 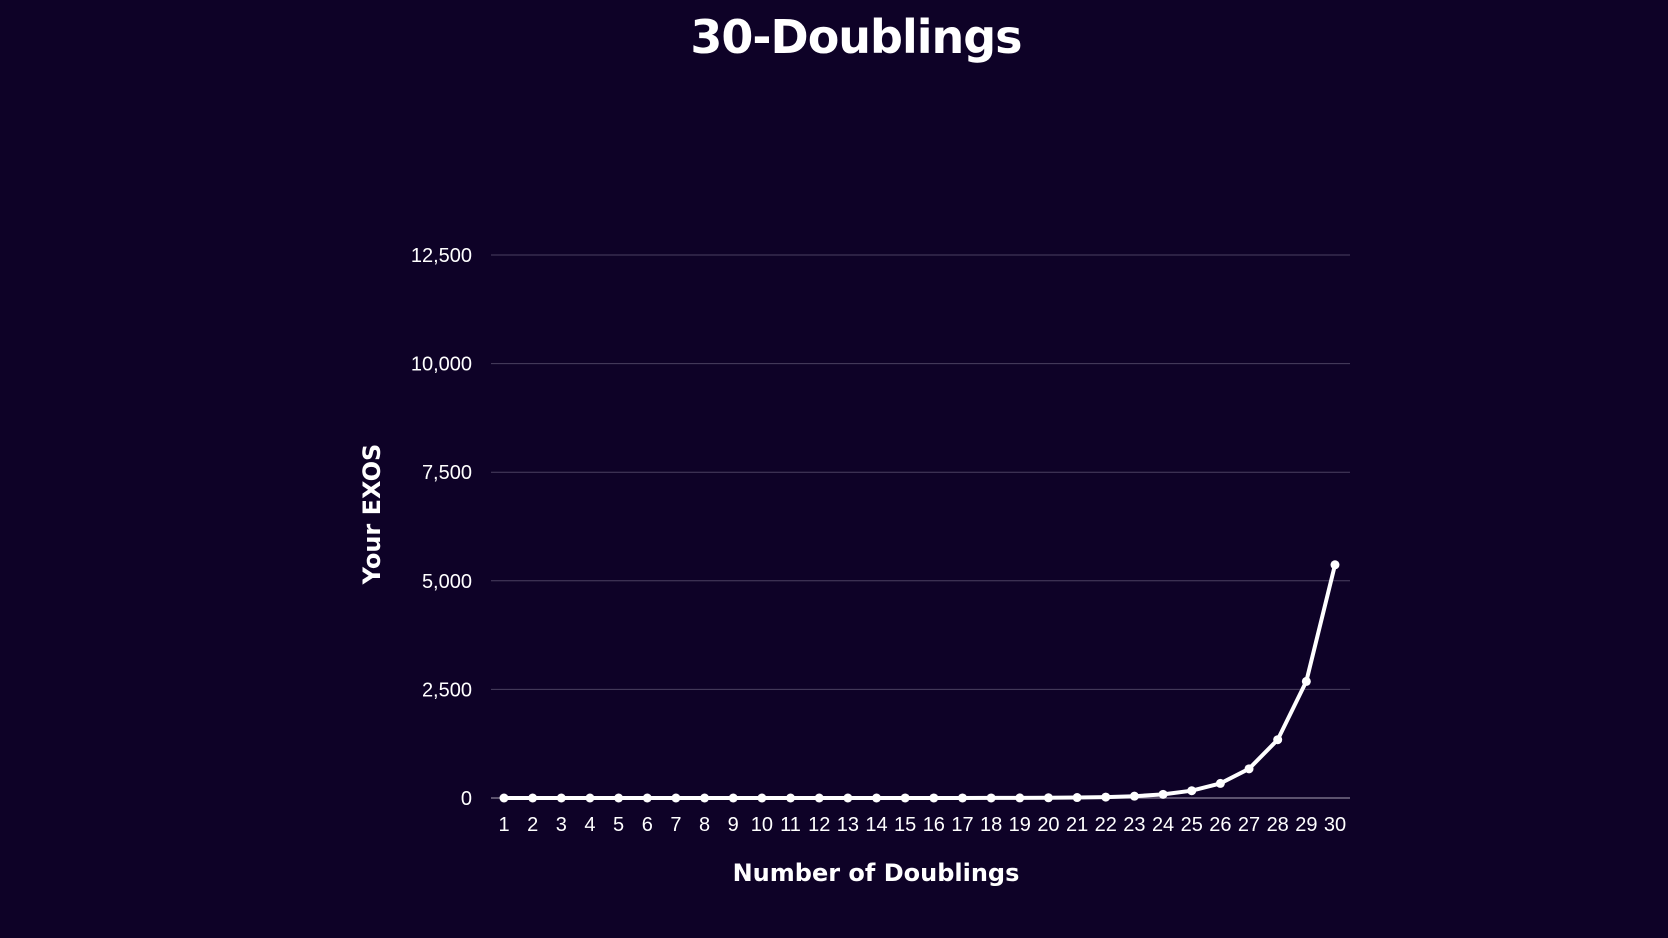 I want to click on x-tick-label: 28, so click(x=1278, y=825).